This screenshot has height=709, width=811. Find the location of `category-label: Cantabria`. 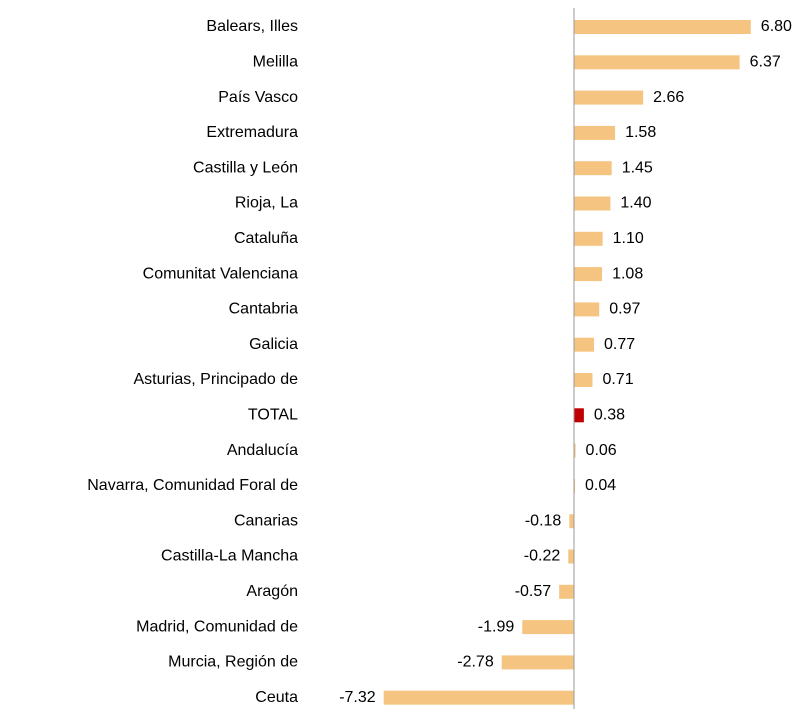

category-label: Cantabria is located at coordinates (263, 309).